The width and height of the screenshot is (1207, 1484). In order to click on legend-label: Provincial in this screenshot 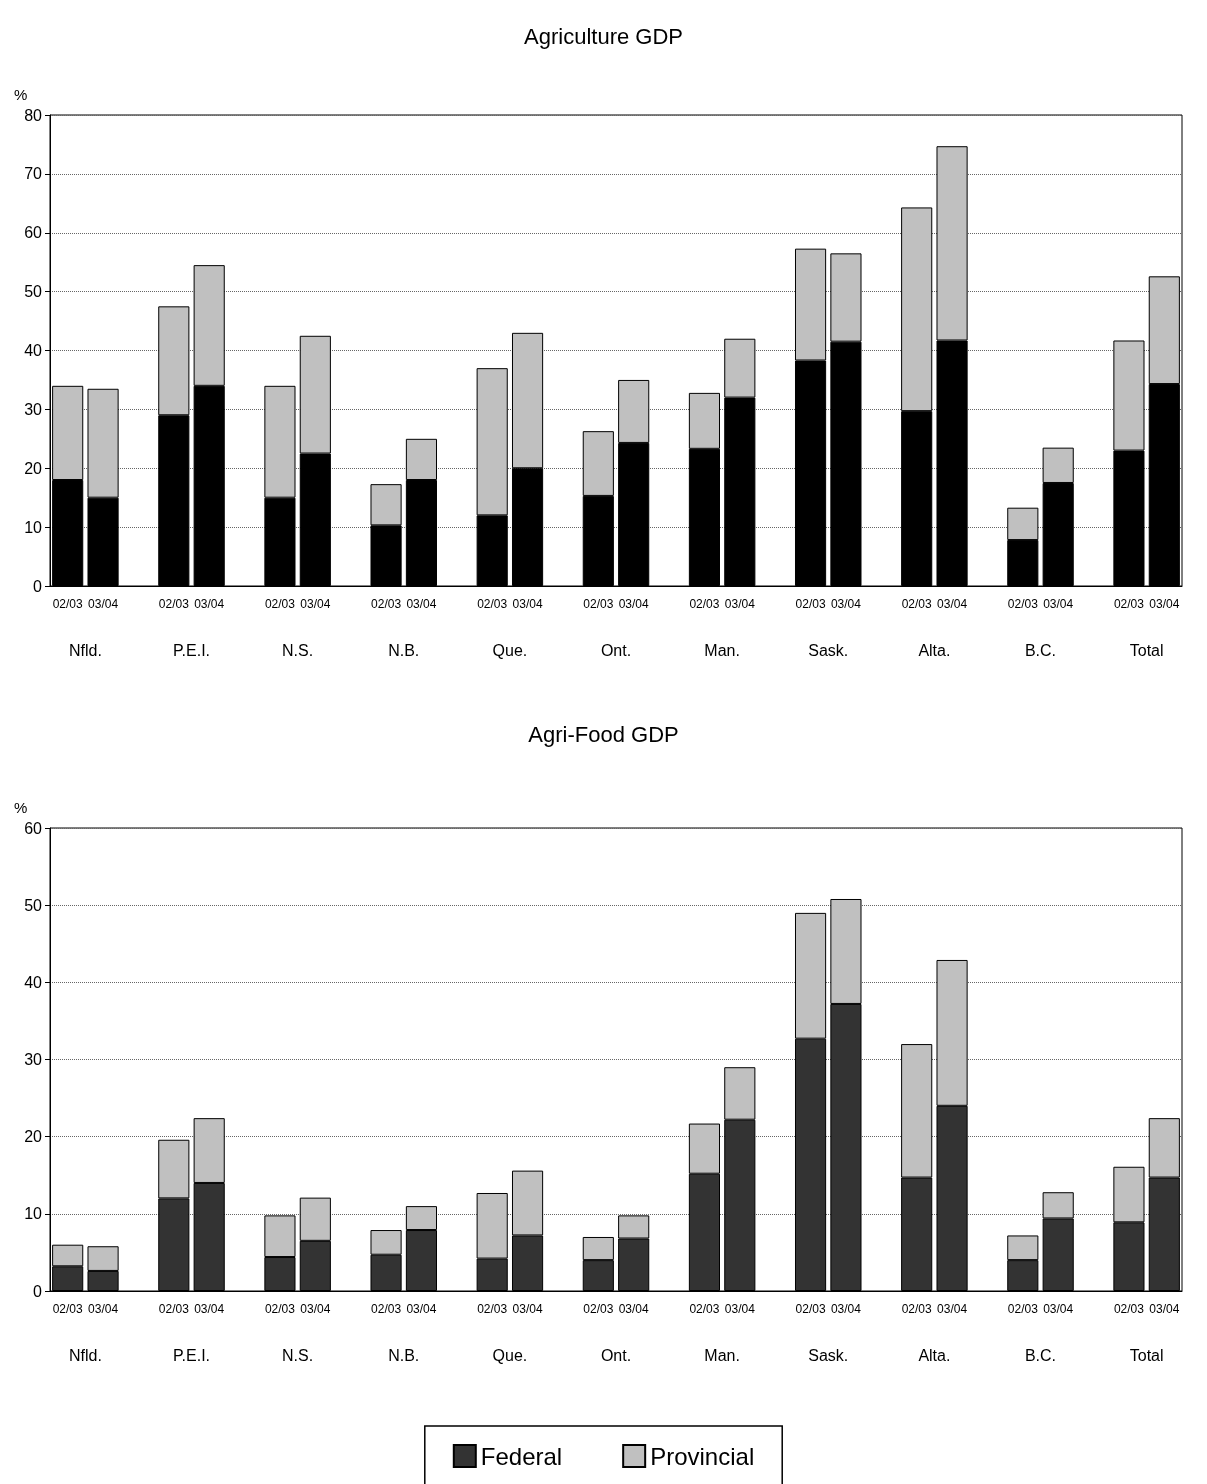, I will do `click(702, 1456)`.